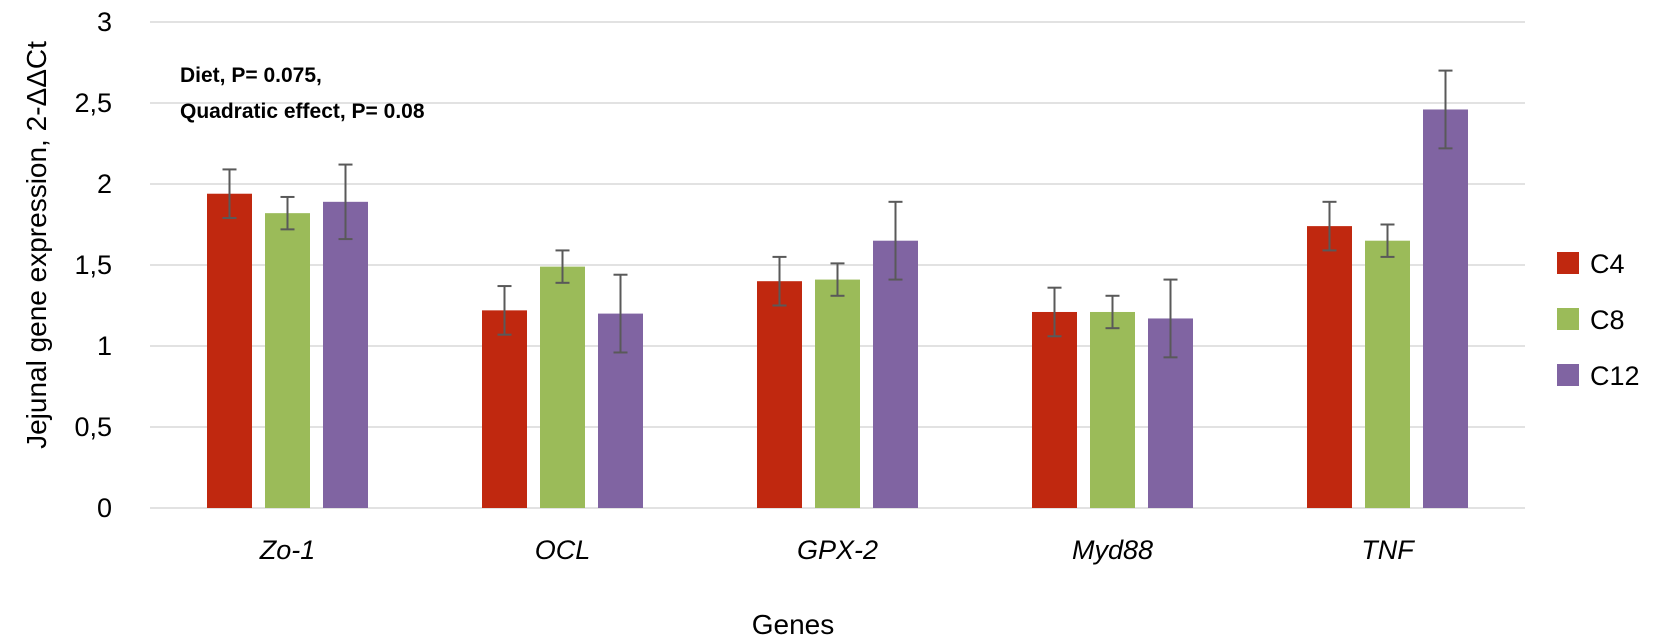  What do you see at coordinates (93, 103) in the screenshot?
I see `y-tick-label: 2,5` at bounding box center [93, 103].